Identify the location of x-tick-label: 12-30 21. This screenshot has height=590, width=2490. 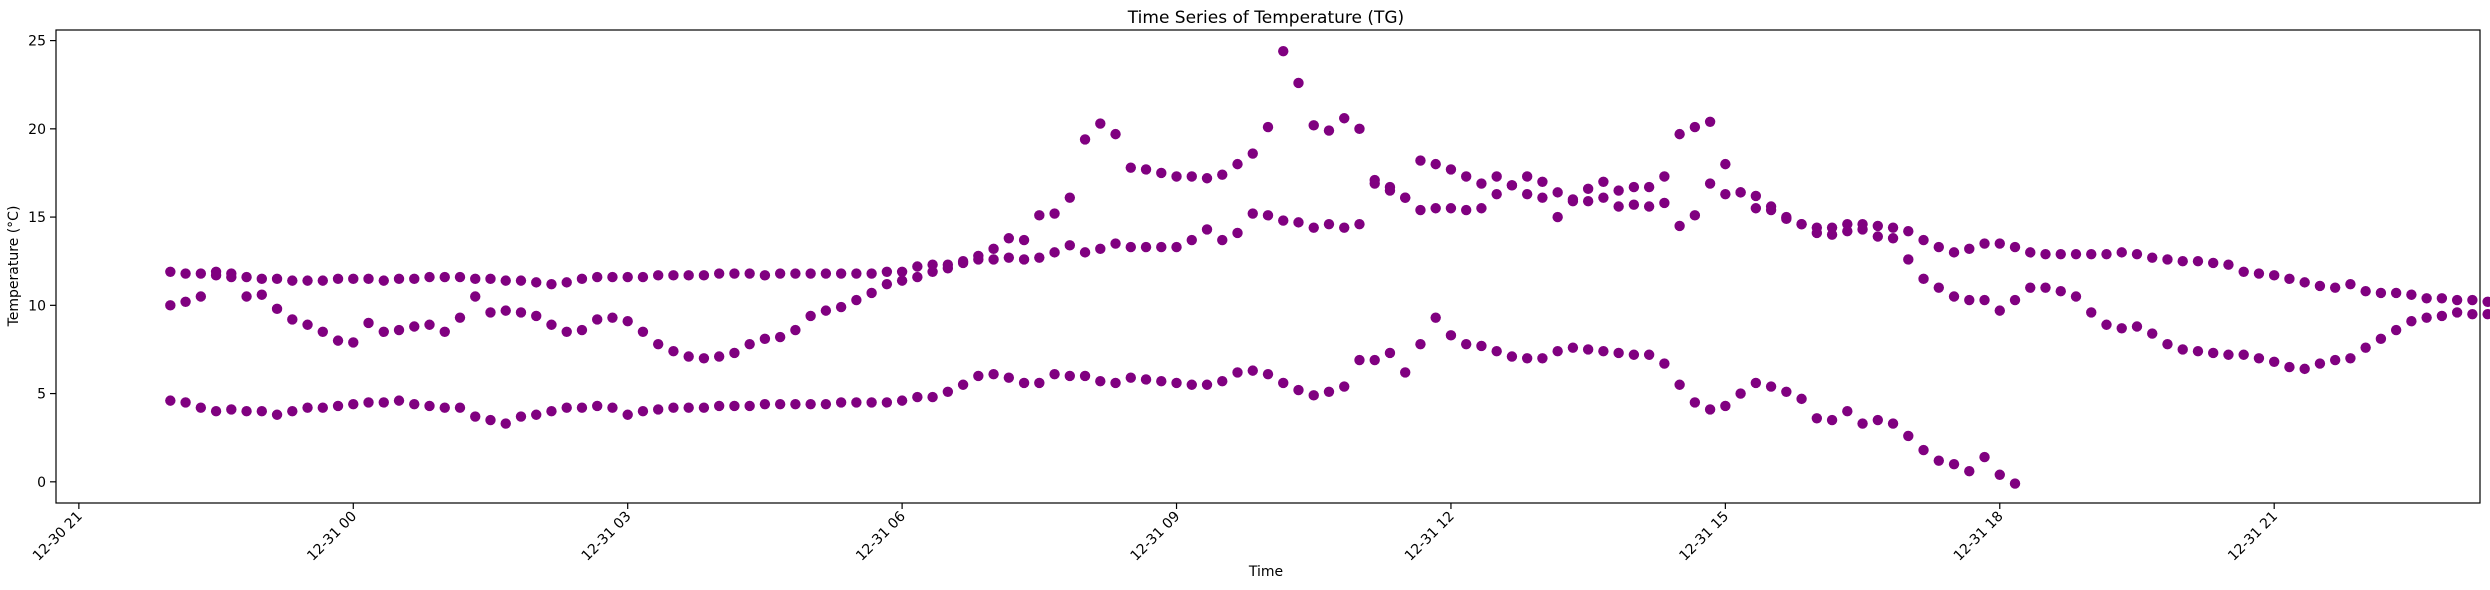
(58, 537).